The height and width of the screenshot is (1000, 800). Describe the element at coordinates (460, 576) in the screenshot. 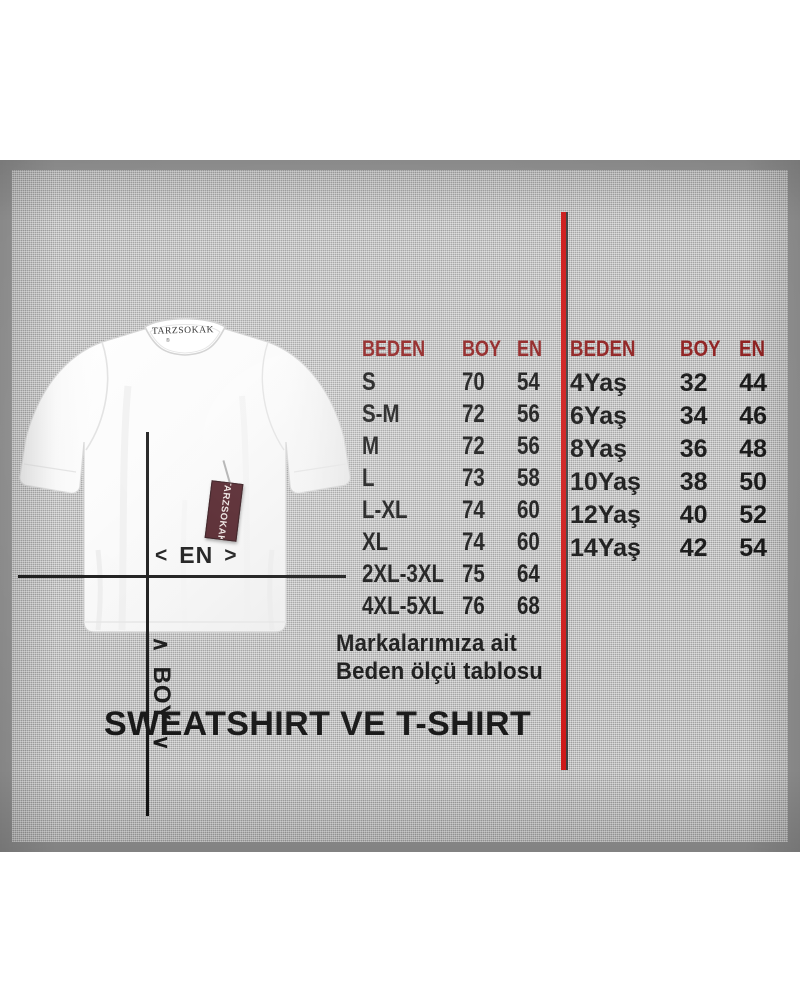

I see `table-row: 2XL-3XL 75 64` at that location.